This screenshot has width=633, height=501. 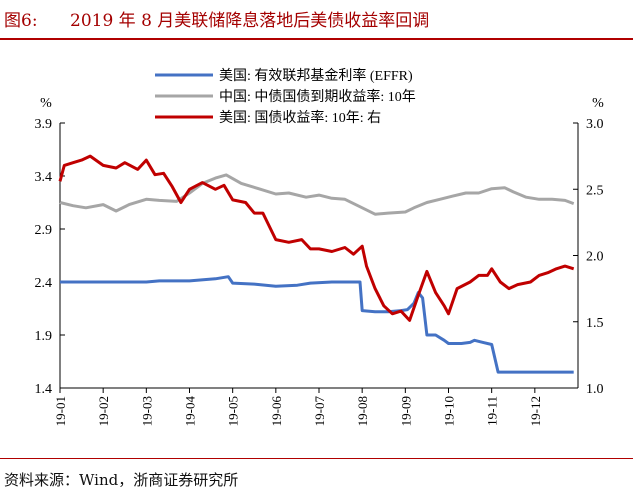 What do you see at coordinates (44, 283) in the screenshot?
I see `left-tick-label: 2.4` at bounding box center [44, 283].